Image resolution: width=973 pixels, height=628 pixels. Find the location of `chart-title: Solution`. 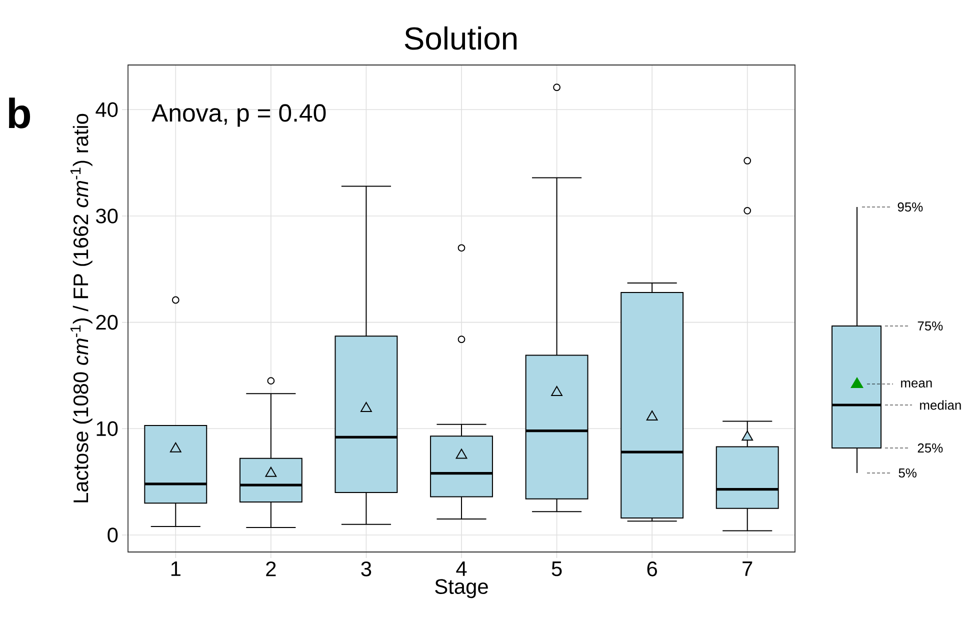

chart-title: Solution is located at coordinates (460, 38).